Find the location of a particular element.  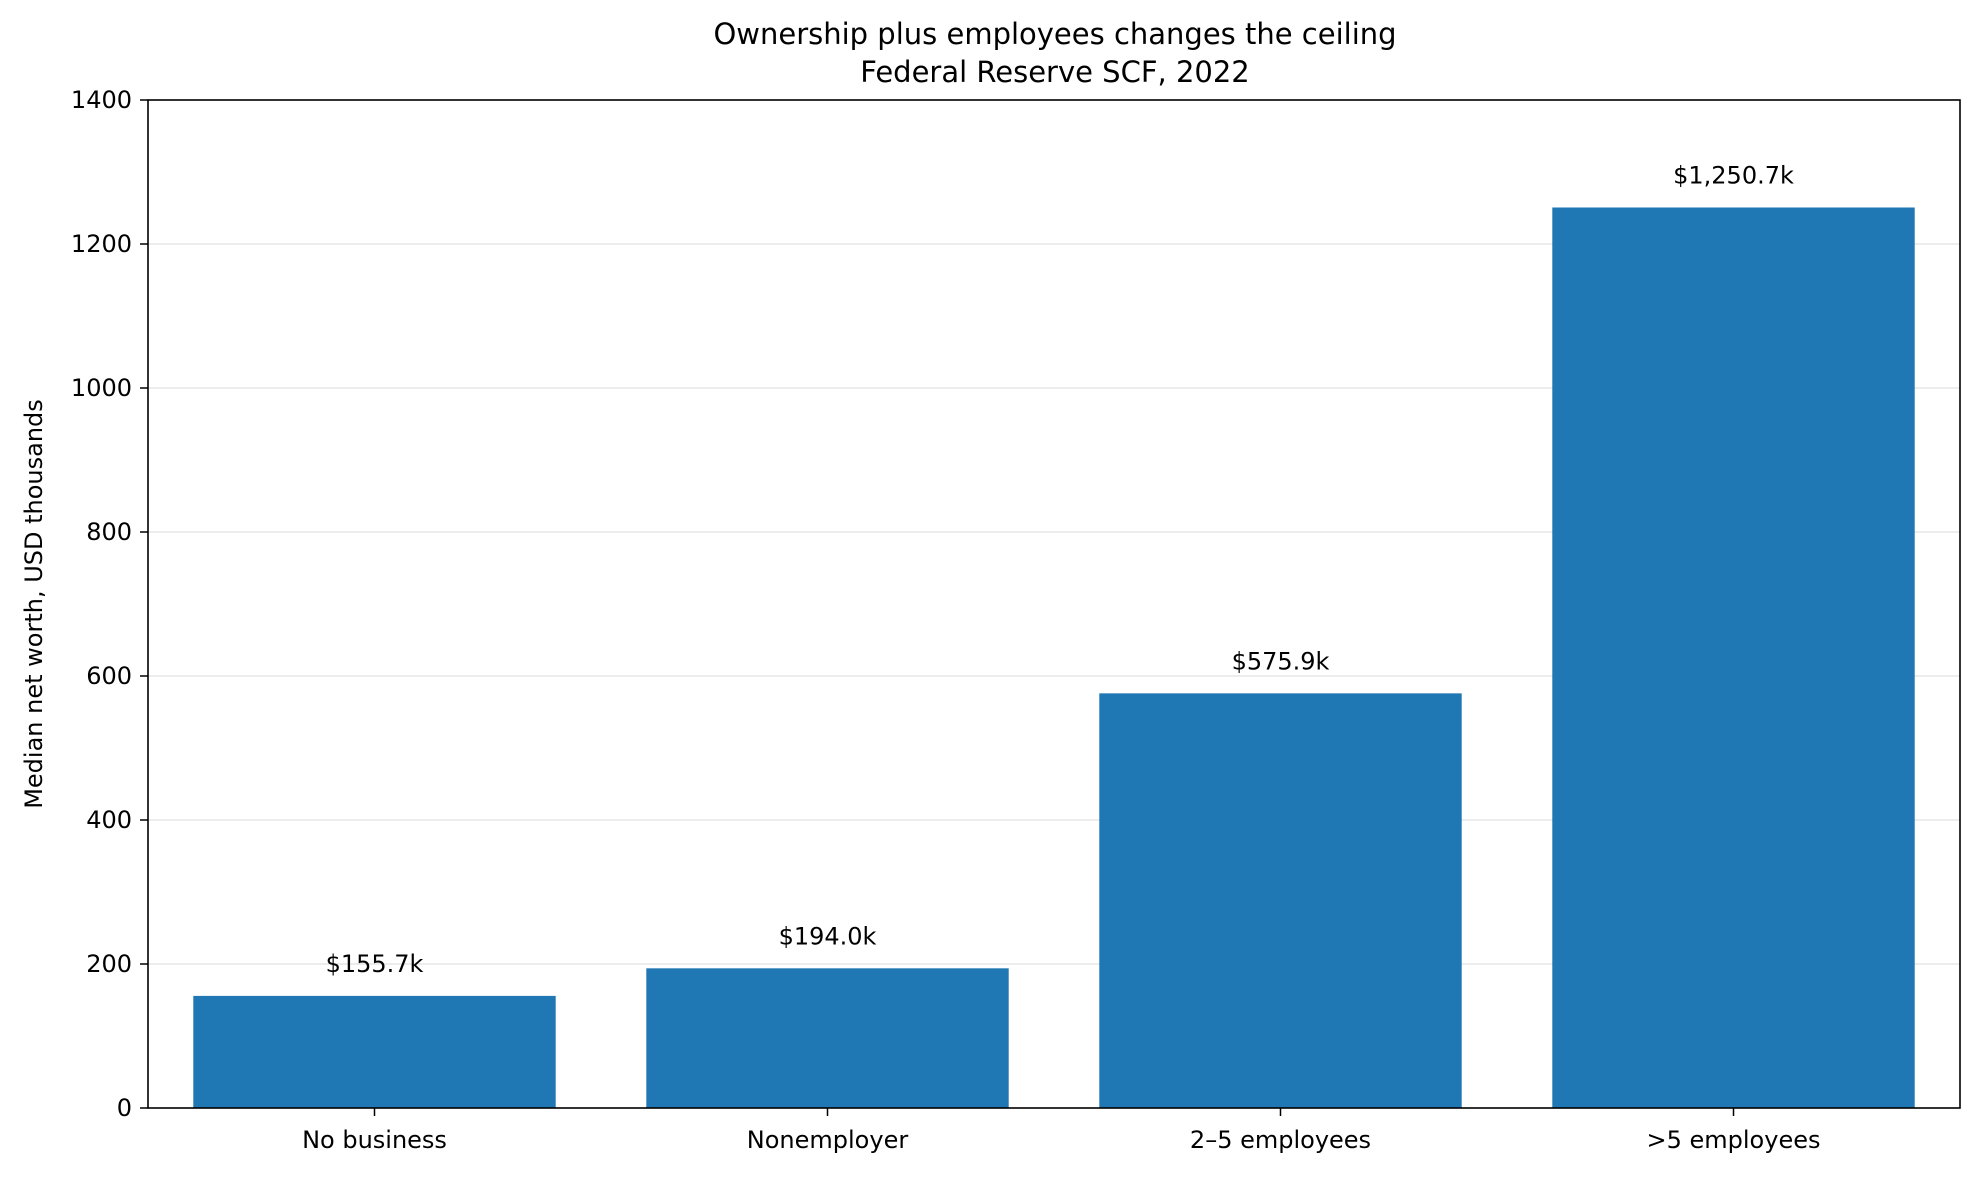

bar-value-label: $1,250.7k is located at coordinates (1733, 175).